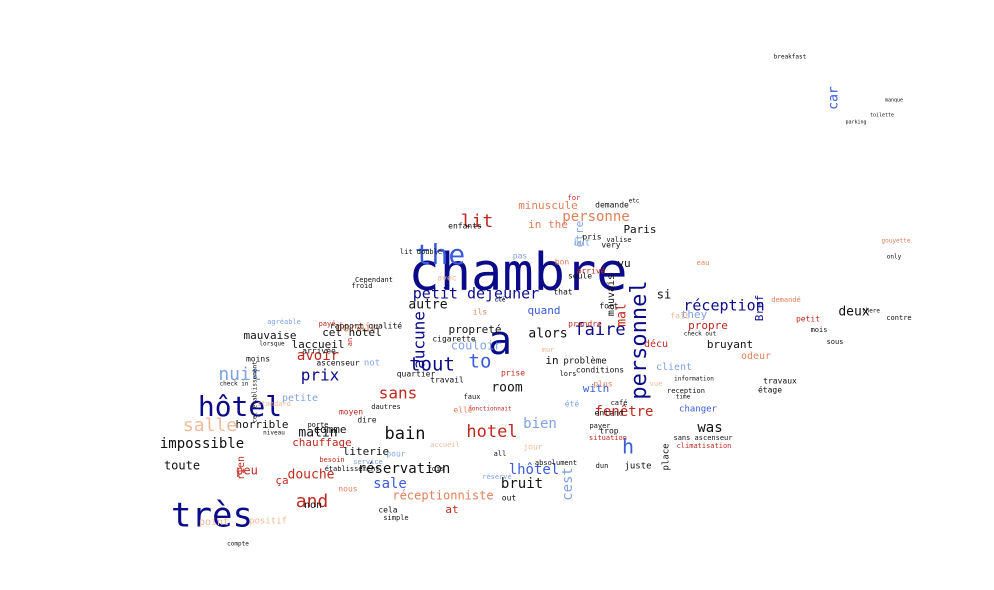 The height and width of the screenshot is (590, 994). Describe the element at coordinates (234, 384) in the screenshot. I see `cloud-word: check in` at that location.